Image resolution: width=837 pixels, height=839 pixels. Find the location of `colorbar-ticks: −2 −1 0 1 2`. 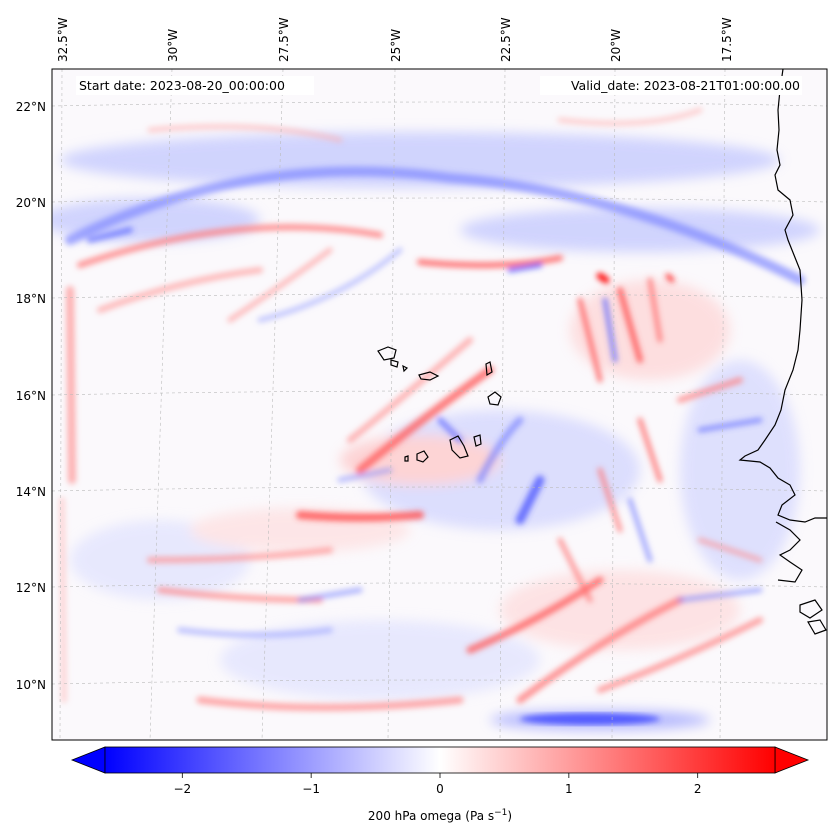

colorbar-ticks: −2 −1 0 1 2 is located at coordinates (437, 784).